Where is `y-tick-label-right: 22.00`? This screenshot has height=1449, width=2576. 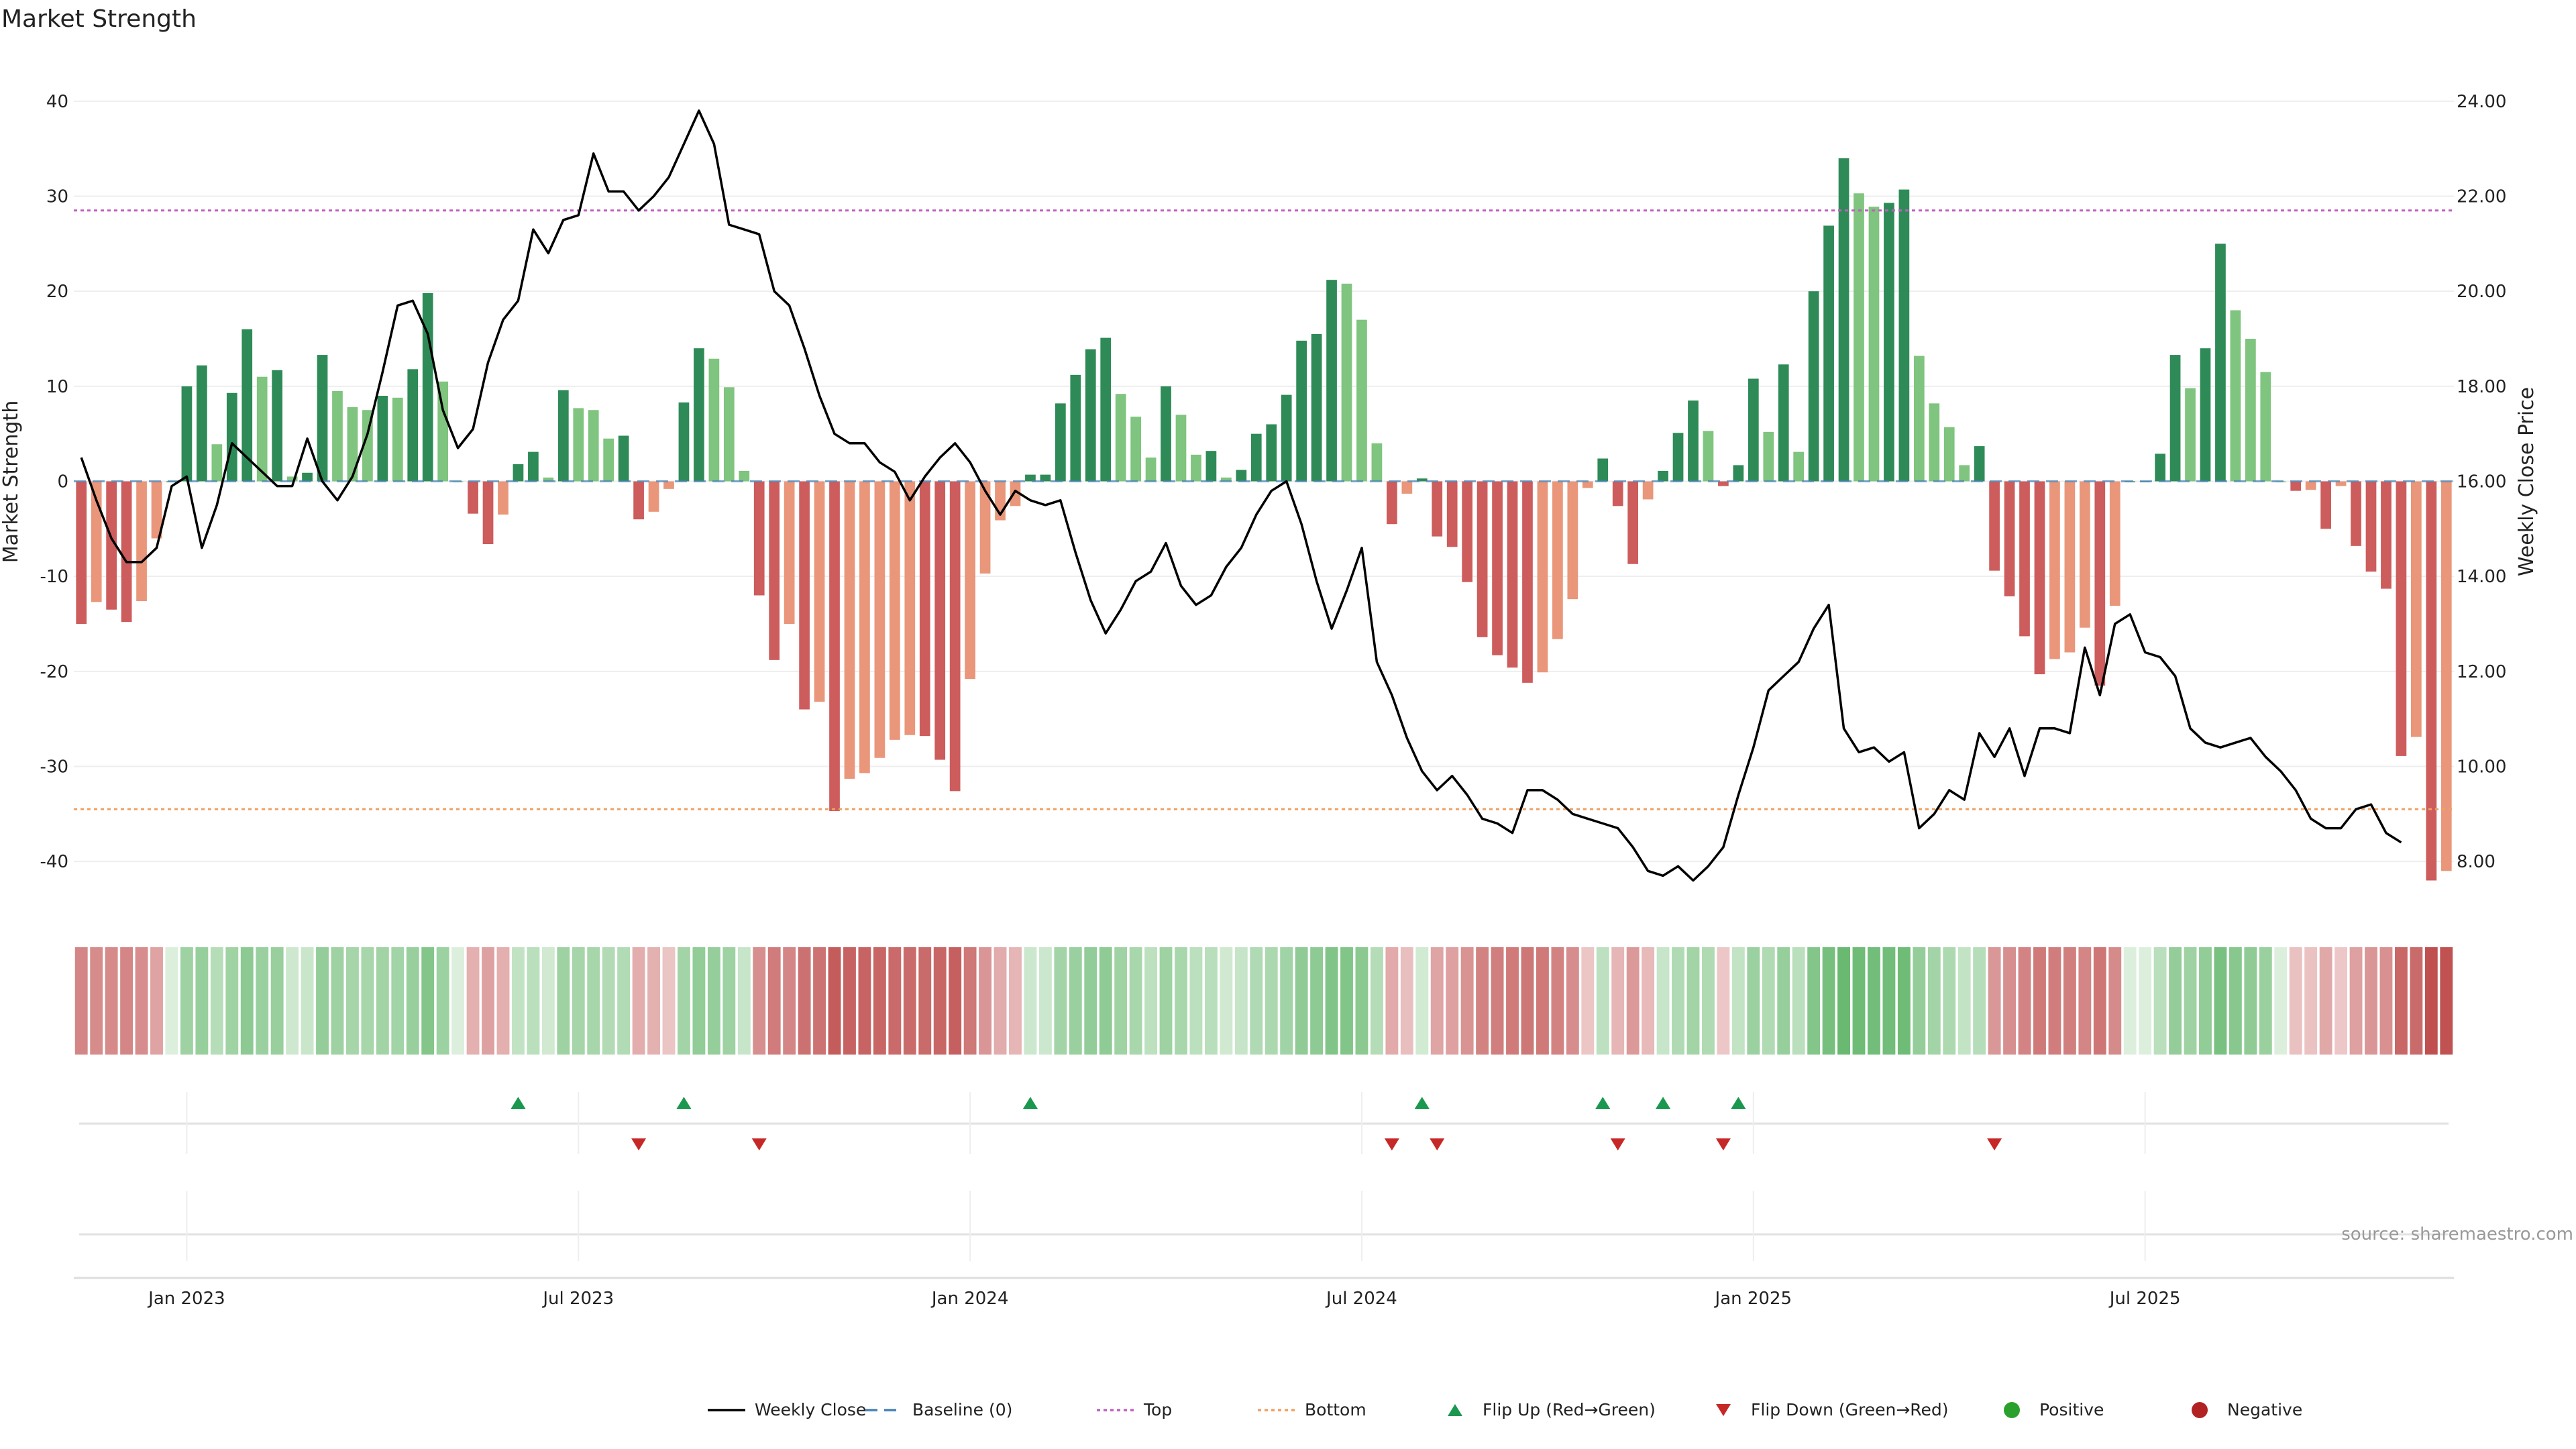
y-tick-label-right: 22.00 is located at coordinates (2481, 197).